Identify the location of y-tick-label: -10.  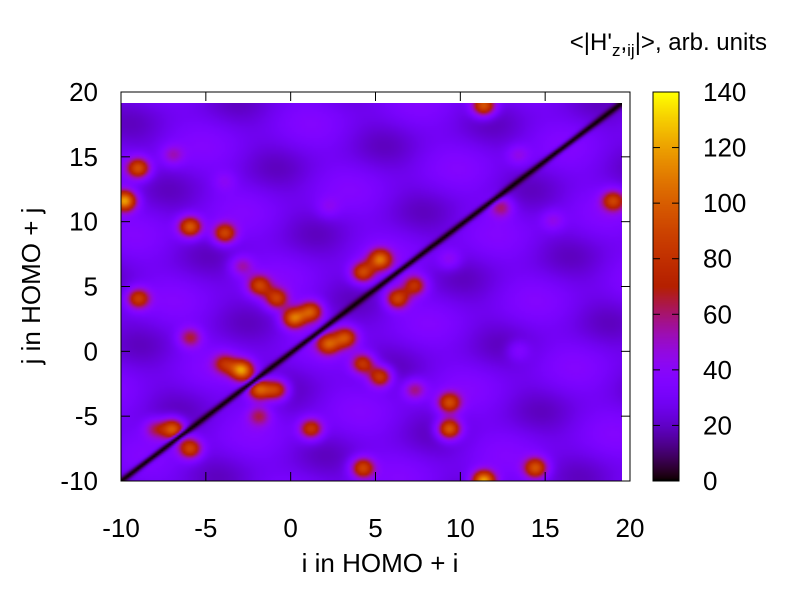
(79, 481).